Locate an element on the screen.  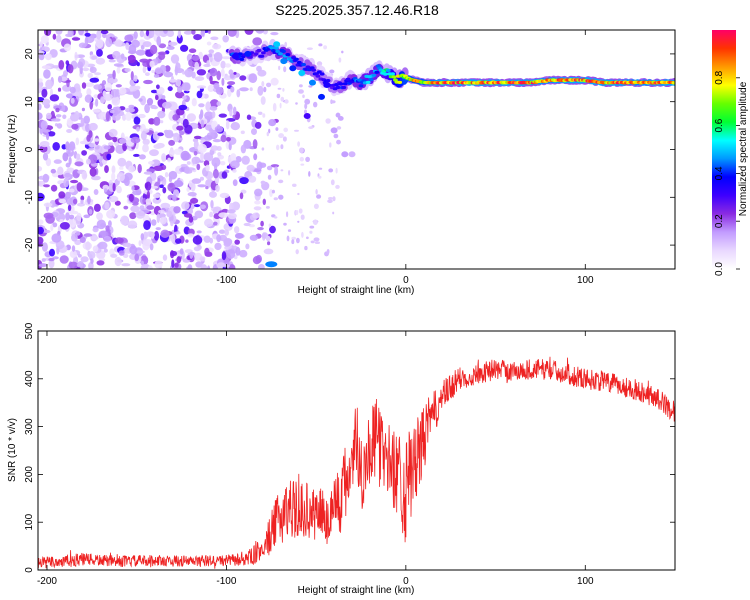
snr-y-tick-label: 300 is located at coordinates (29, 426).